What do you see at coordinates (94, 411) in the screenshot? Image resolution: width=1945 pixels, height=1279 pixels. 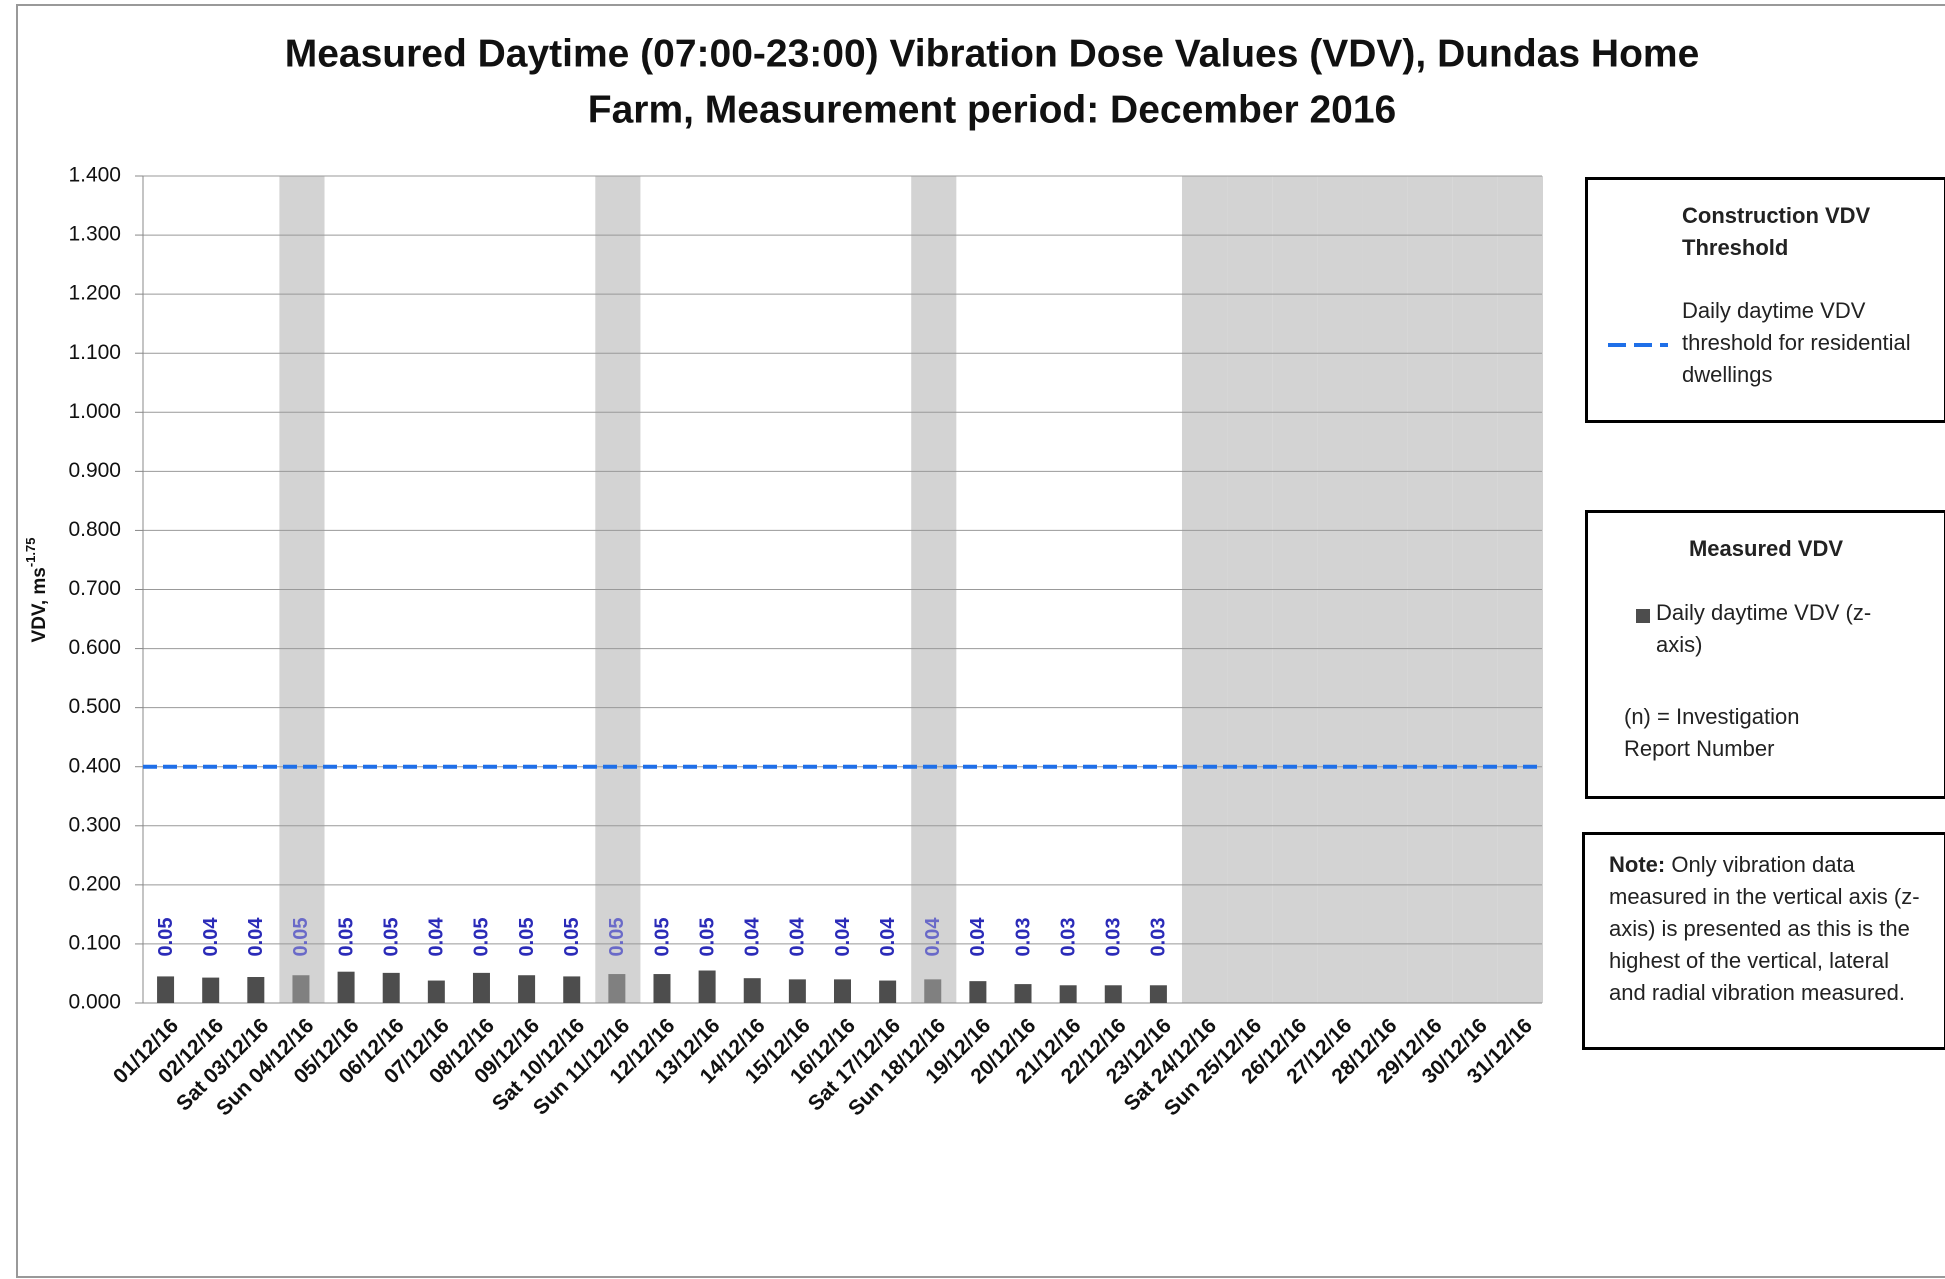 I see `y-tick-label: 1.000` at bounding box center [94, 411].